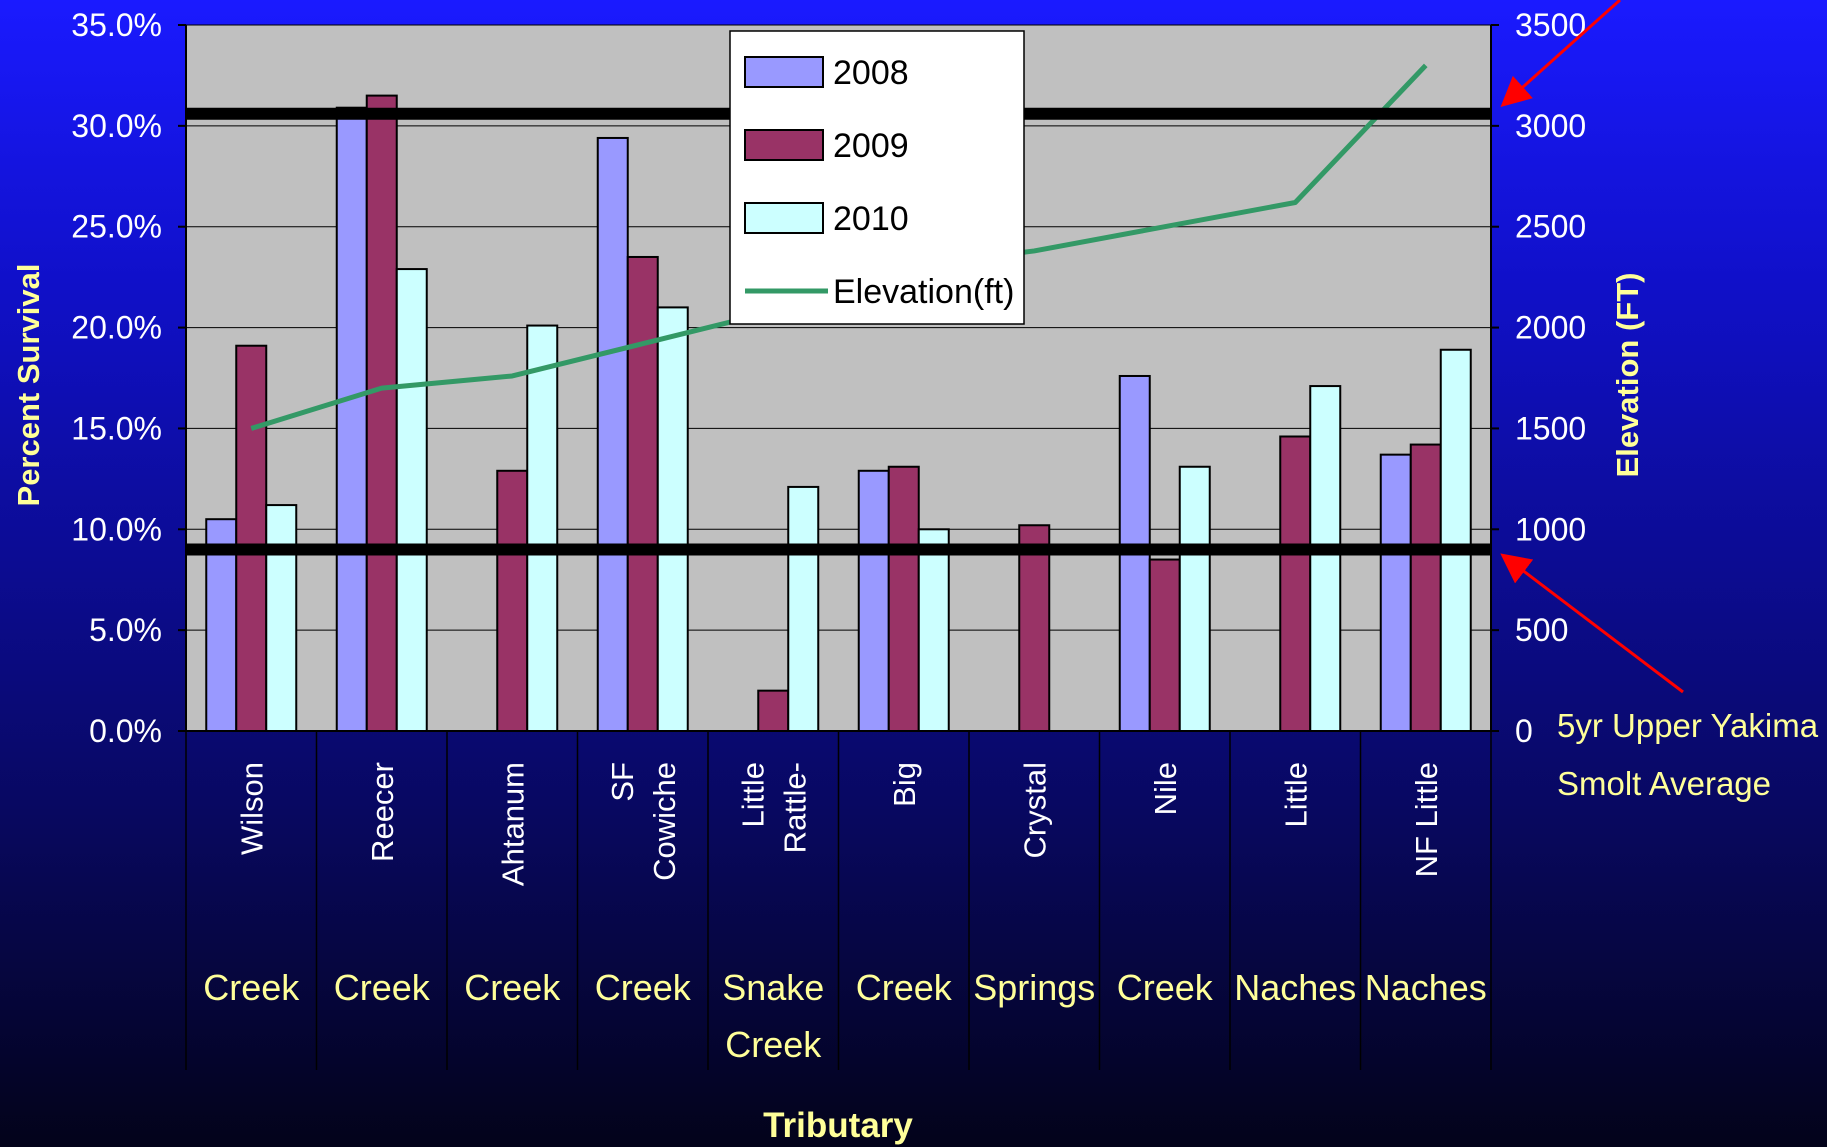 The height and width of the screenshot is (1147, 1827). Describe the element at coordinates (923, 292) in the screenshot. I see `legend-label-elevation: Elevation(ft)` at that location.